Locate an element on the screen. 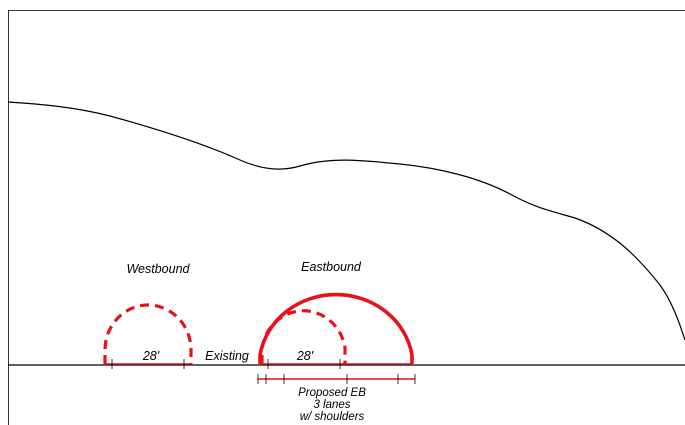 Image resolution: width=685 pixels, height=425 pixels. proposed-eastbound-tunnel is located at coordinates (336, 328).